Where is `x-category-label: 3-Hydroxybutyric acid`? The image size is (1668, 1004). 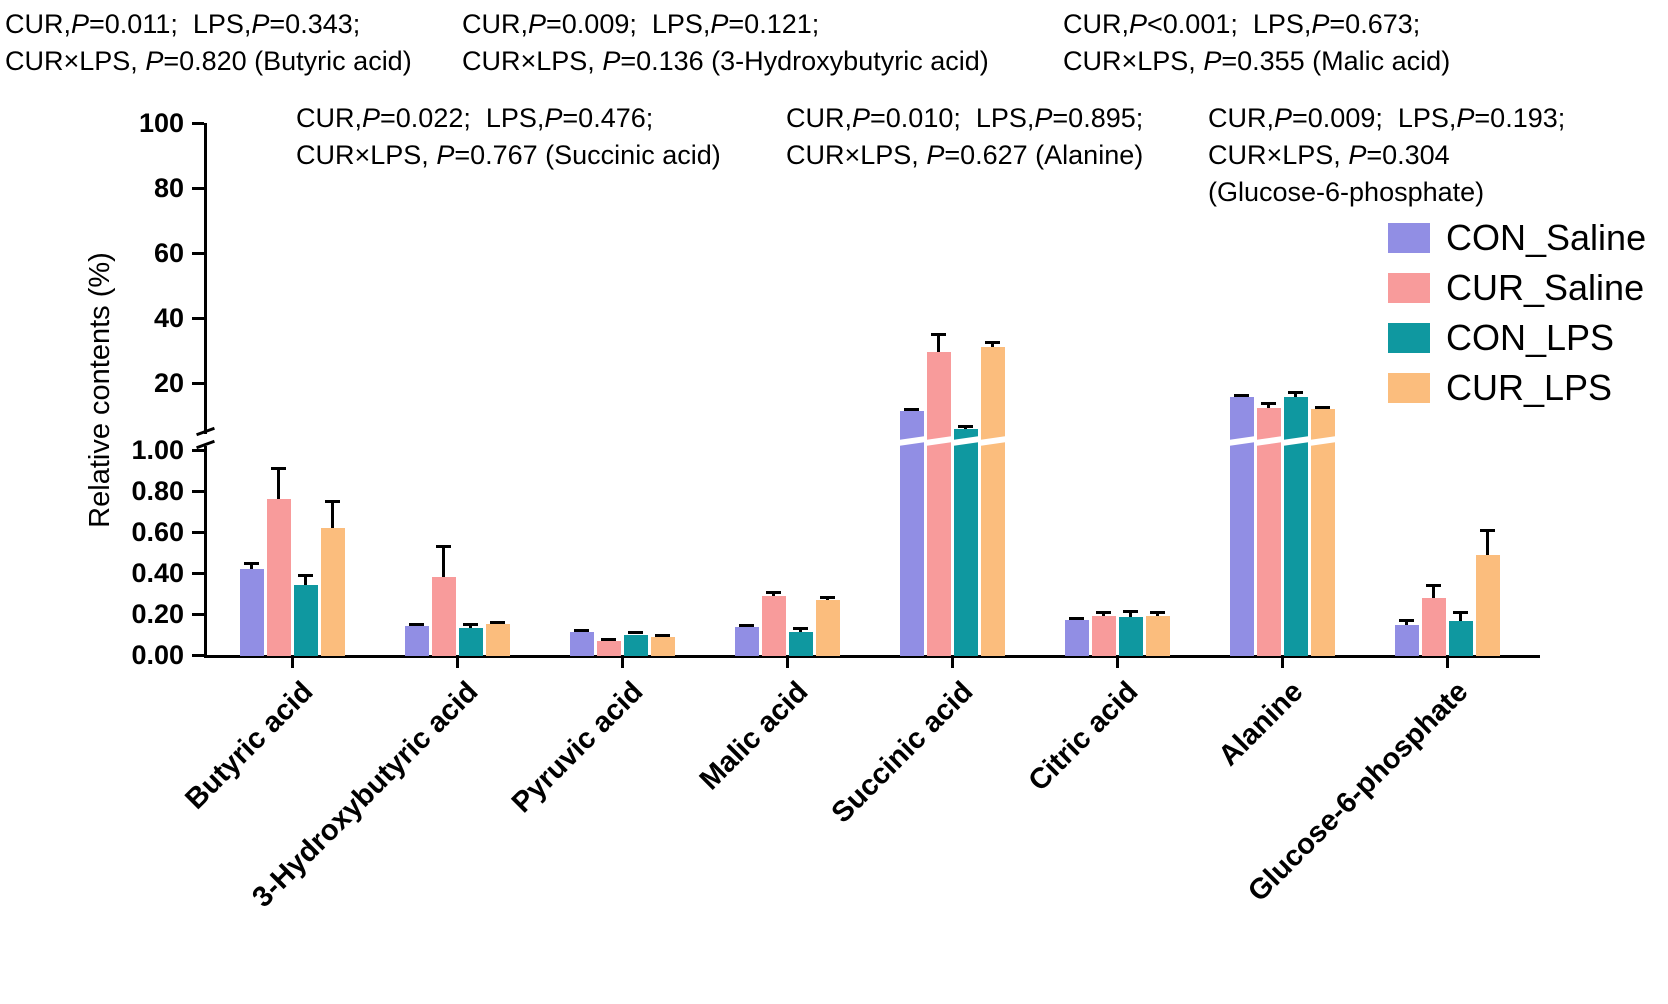
x-category-label: 3-Hydroxybutyric acid is located at coordinates (365, 794).